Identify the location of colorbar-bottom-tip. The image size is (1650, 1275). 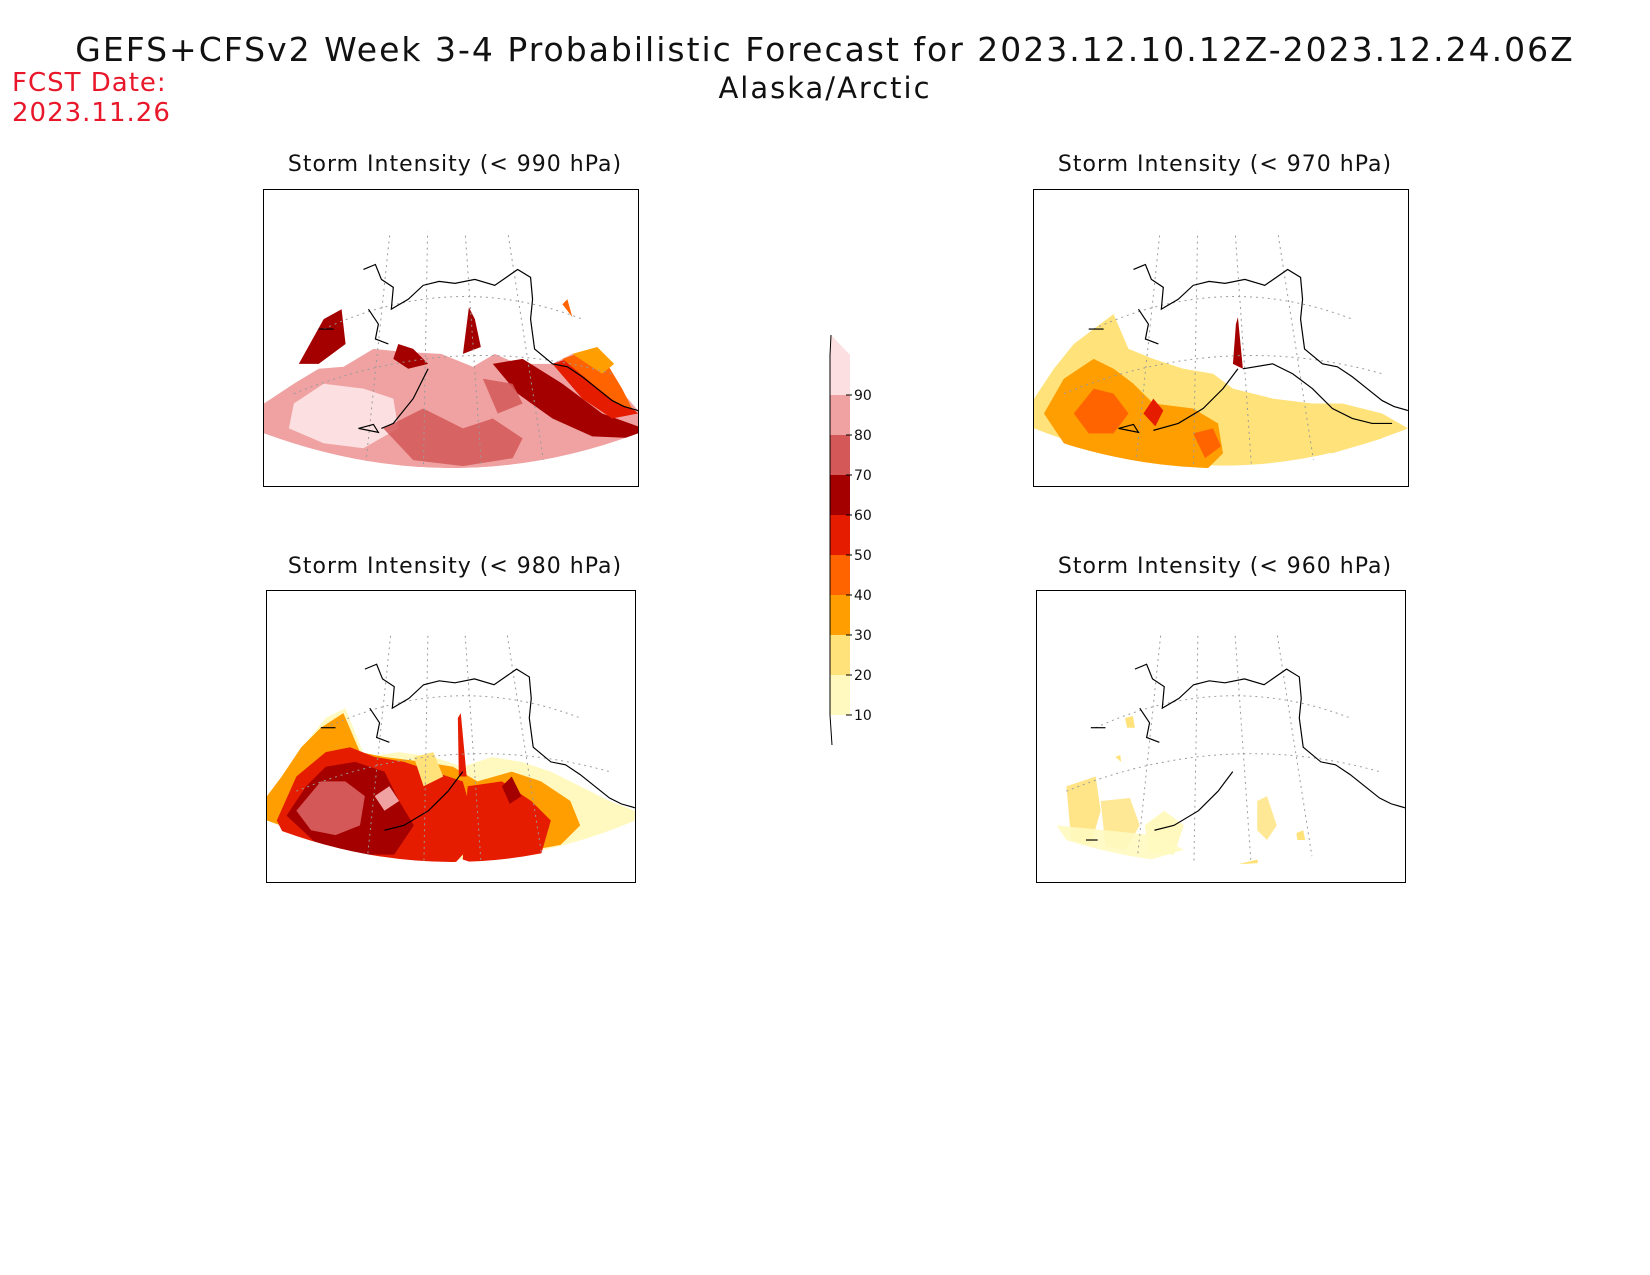
(840, 730).